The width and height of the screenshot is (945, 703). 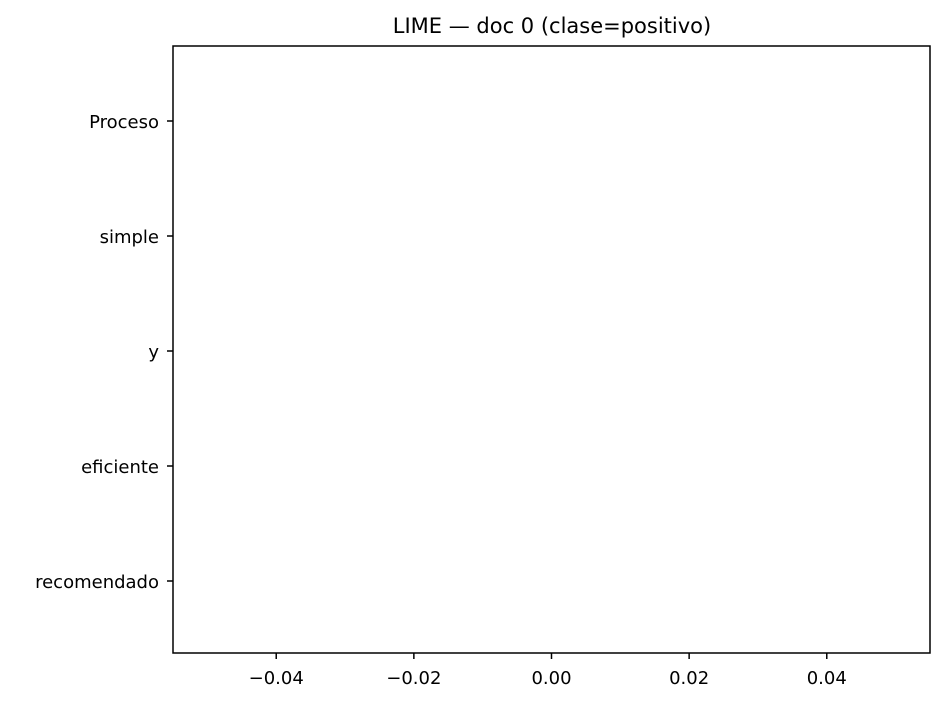 I want to click on chart-title: LIME — doc 0 (clase=positivo), so click(x=552, y=26).